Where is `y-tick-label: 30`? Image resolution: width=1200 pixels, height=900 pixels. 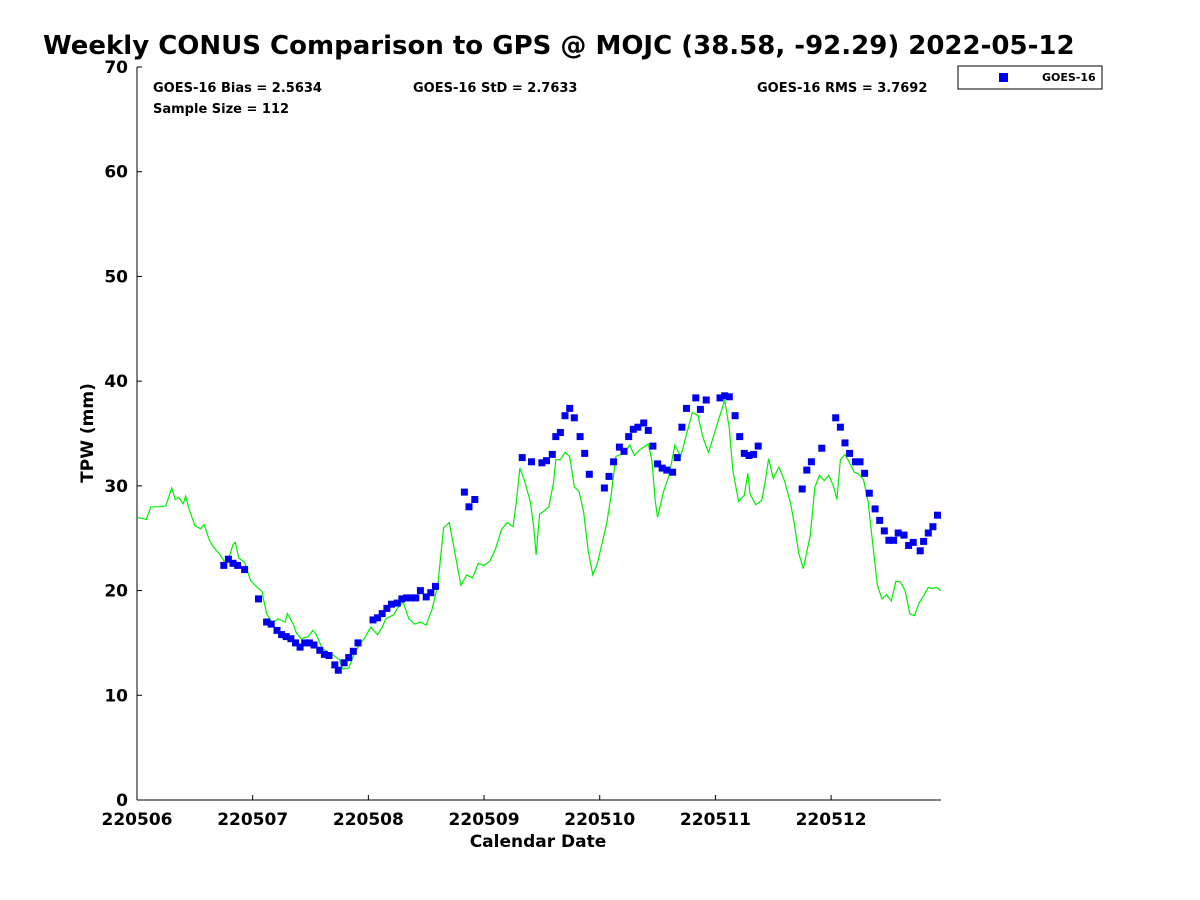
y-tick-label: 30 is located at coordinates (116, 487).